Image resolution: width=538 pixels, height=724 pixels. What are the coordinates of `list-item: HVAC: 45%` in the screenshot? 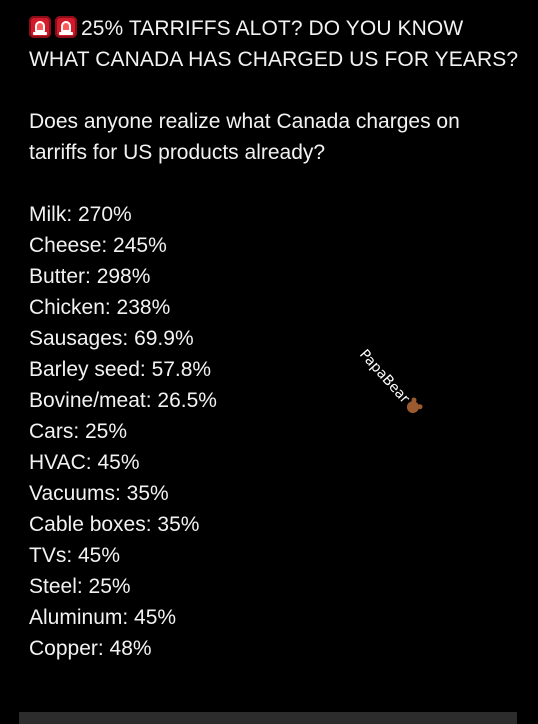 It's located at (84, 462).